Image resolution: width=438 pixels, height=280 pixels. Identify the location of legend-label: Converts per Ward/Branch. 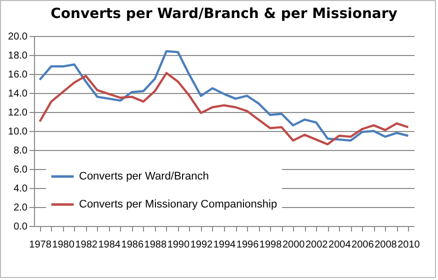
(144, 176).